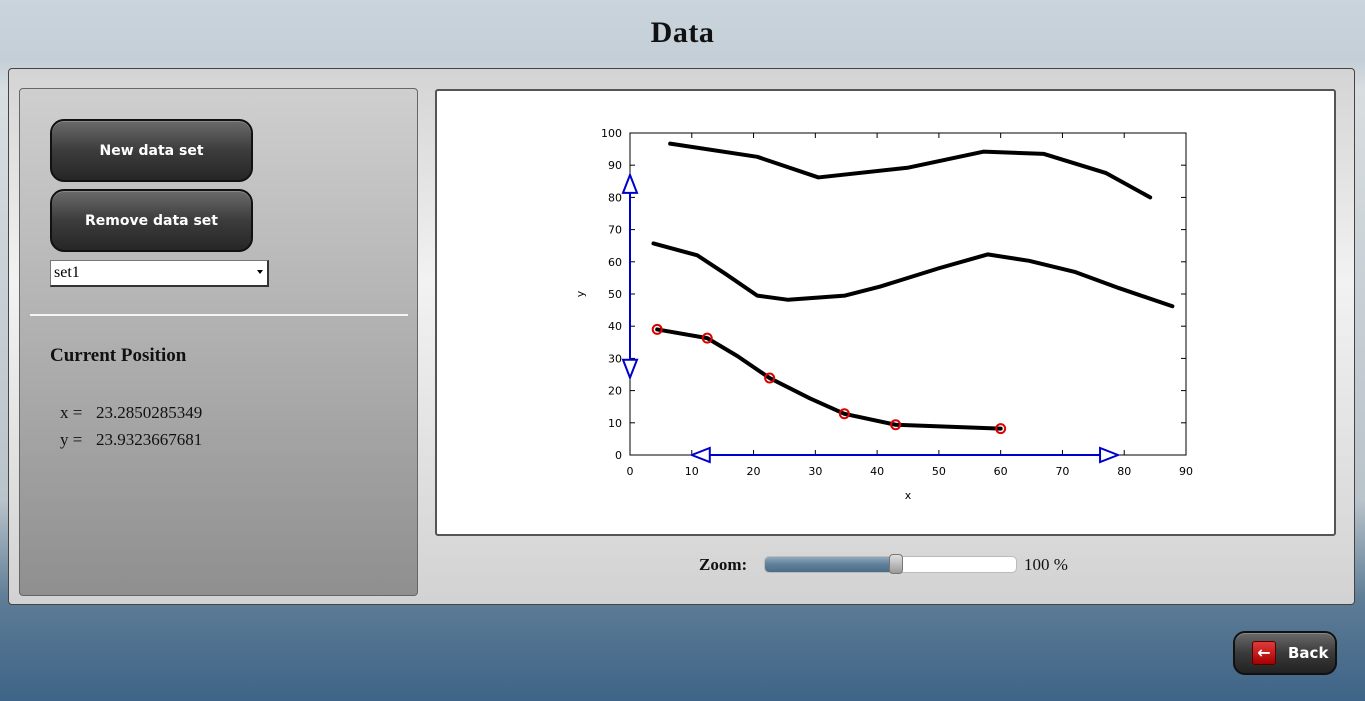 The width and height of the screenshot is (1365, 701). What do you see at coordinates (1001, 471) in the screenshot?
I see `x-tick-label: 60` at bounding box center [1001, 471].